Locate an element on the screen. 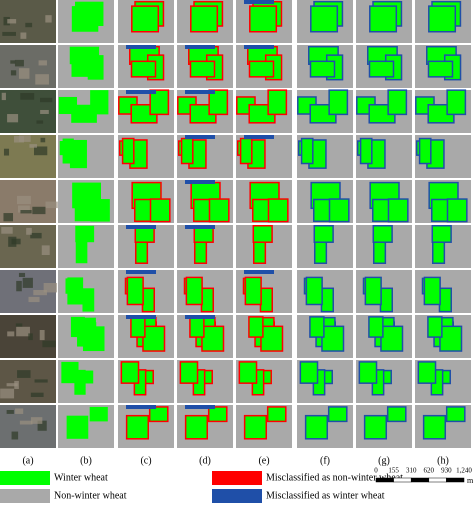  scale-label: 155 is located at coordinates (393, 471).